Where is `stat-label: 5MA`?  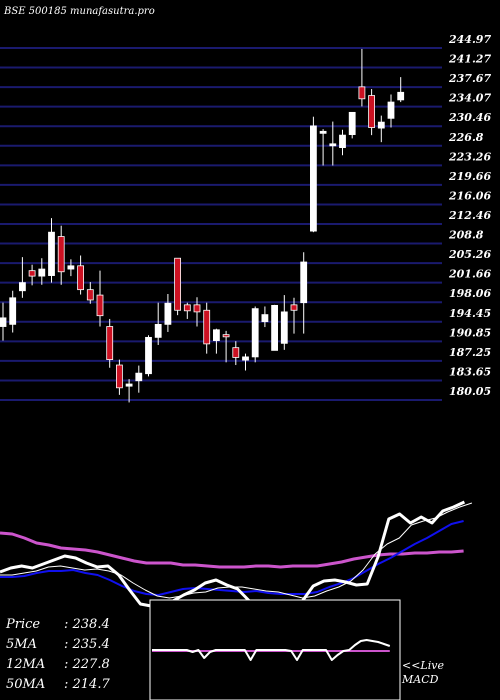
stat-label: 5MA is located at coordinates (21, 644).